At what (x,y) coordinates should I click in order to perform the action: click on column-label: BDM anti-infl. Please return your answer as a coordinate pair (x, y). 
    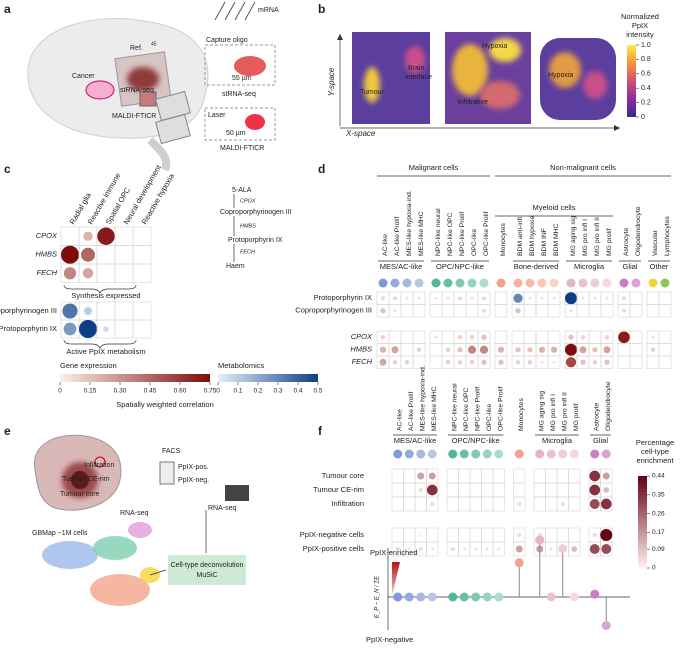
    Looking at the image, I should click on (520, 236).